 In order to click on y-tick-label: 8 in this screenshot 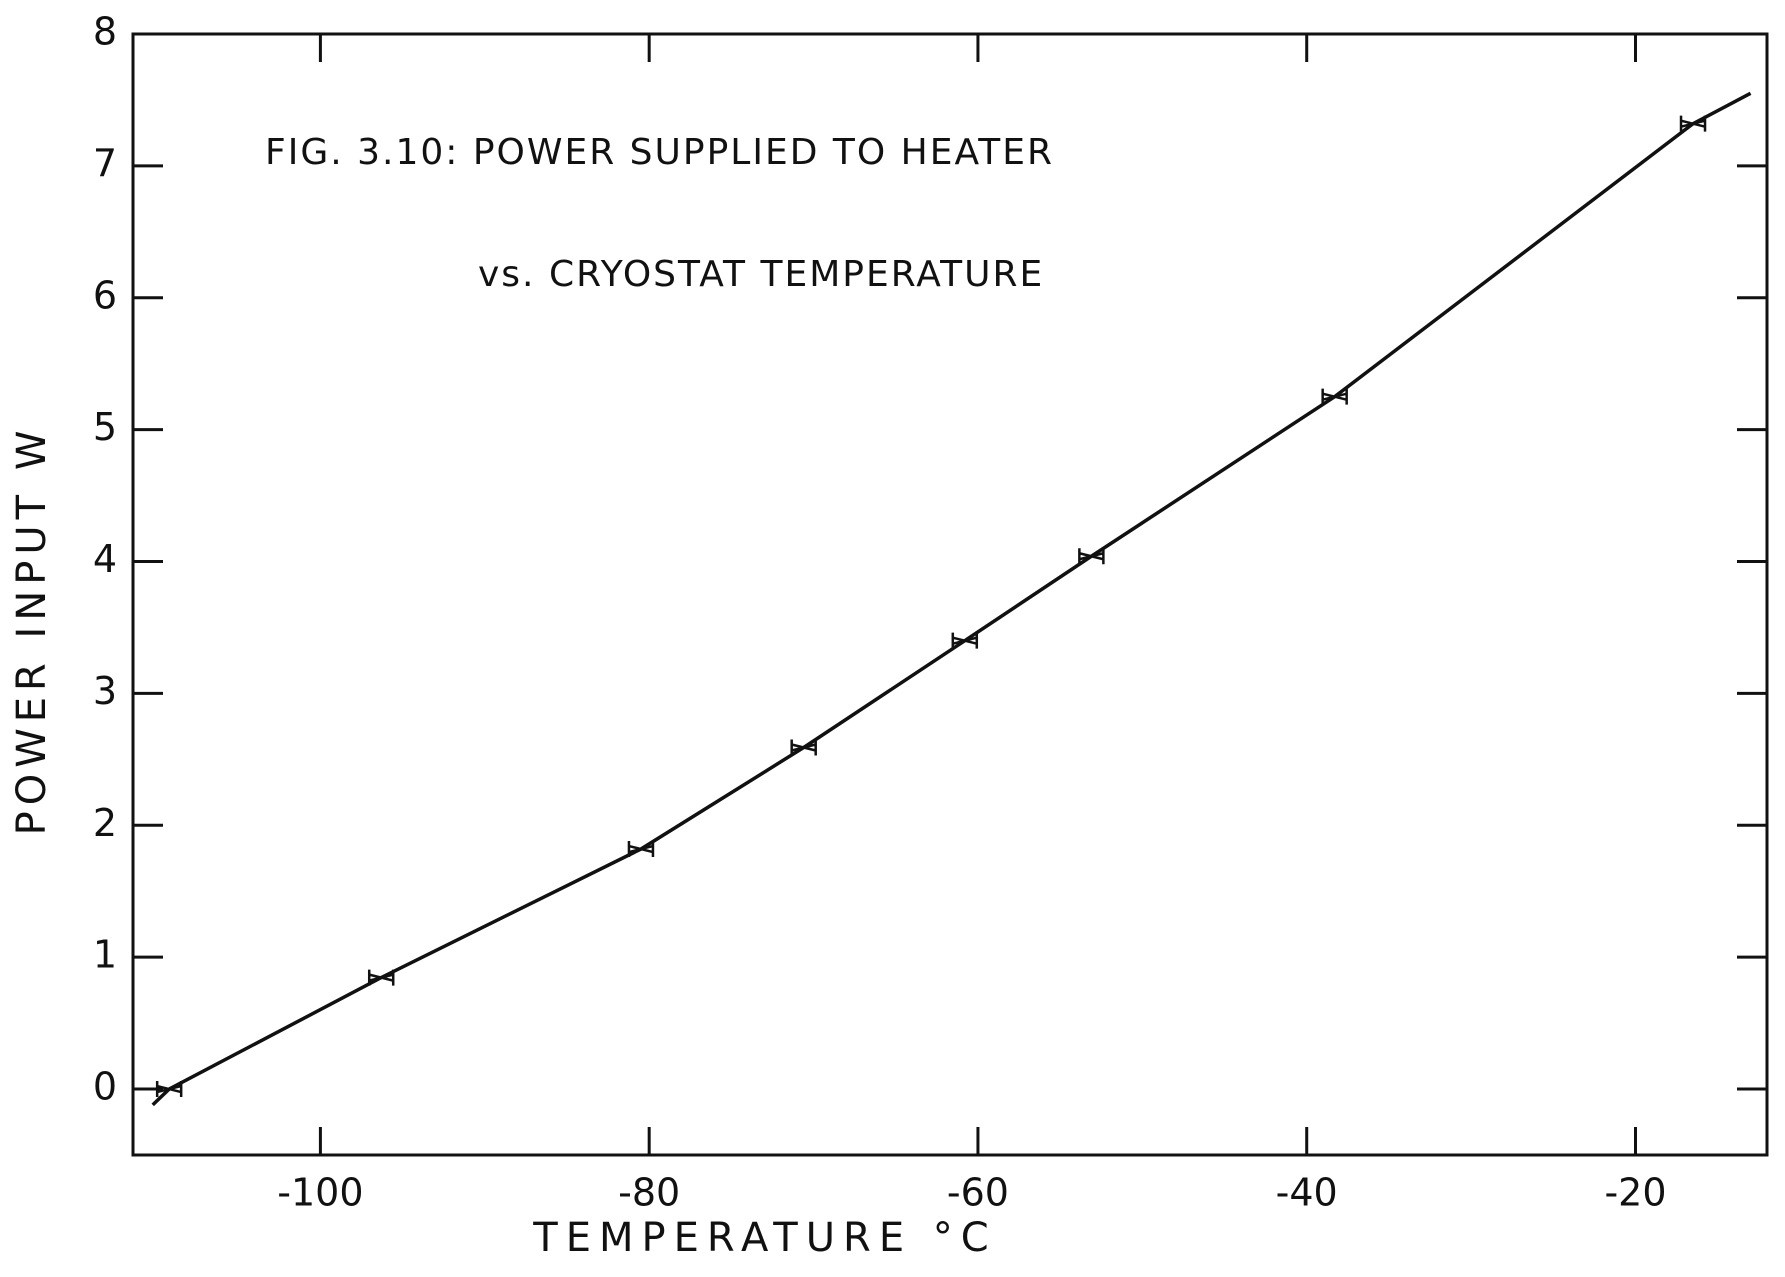, I will do `click(105, 32)`.